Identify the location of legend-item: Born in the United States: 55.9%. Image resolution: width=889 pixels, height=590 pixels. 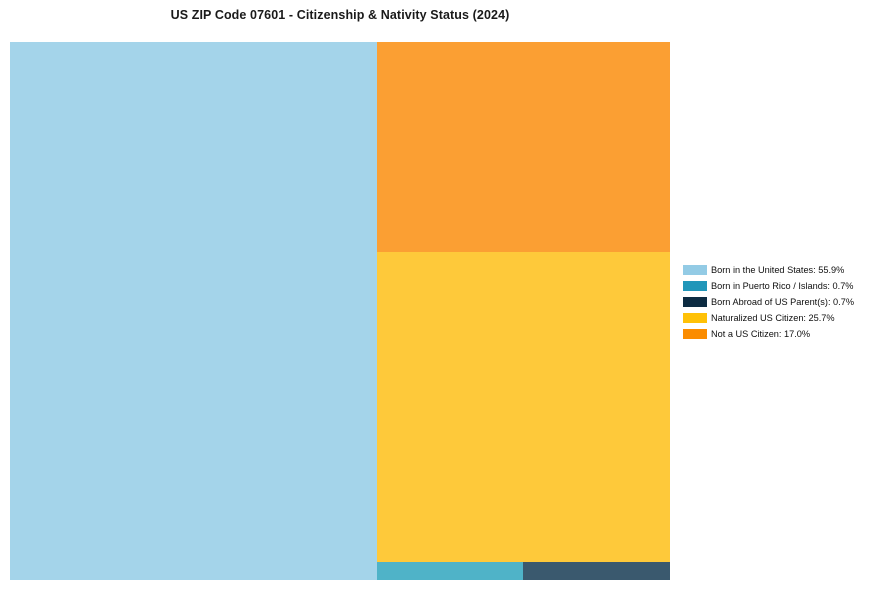
(783, 270).